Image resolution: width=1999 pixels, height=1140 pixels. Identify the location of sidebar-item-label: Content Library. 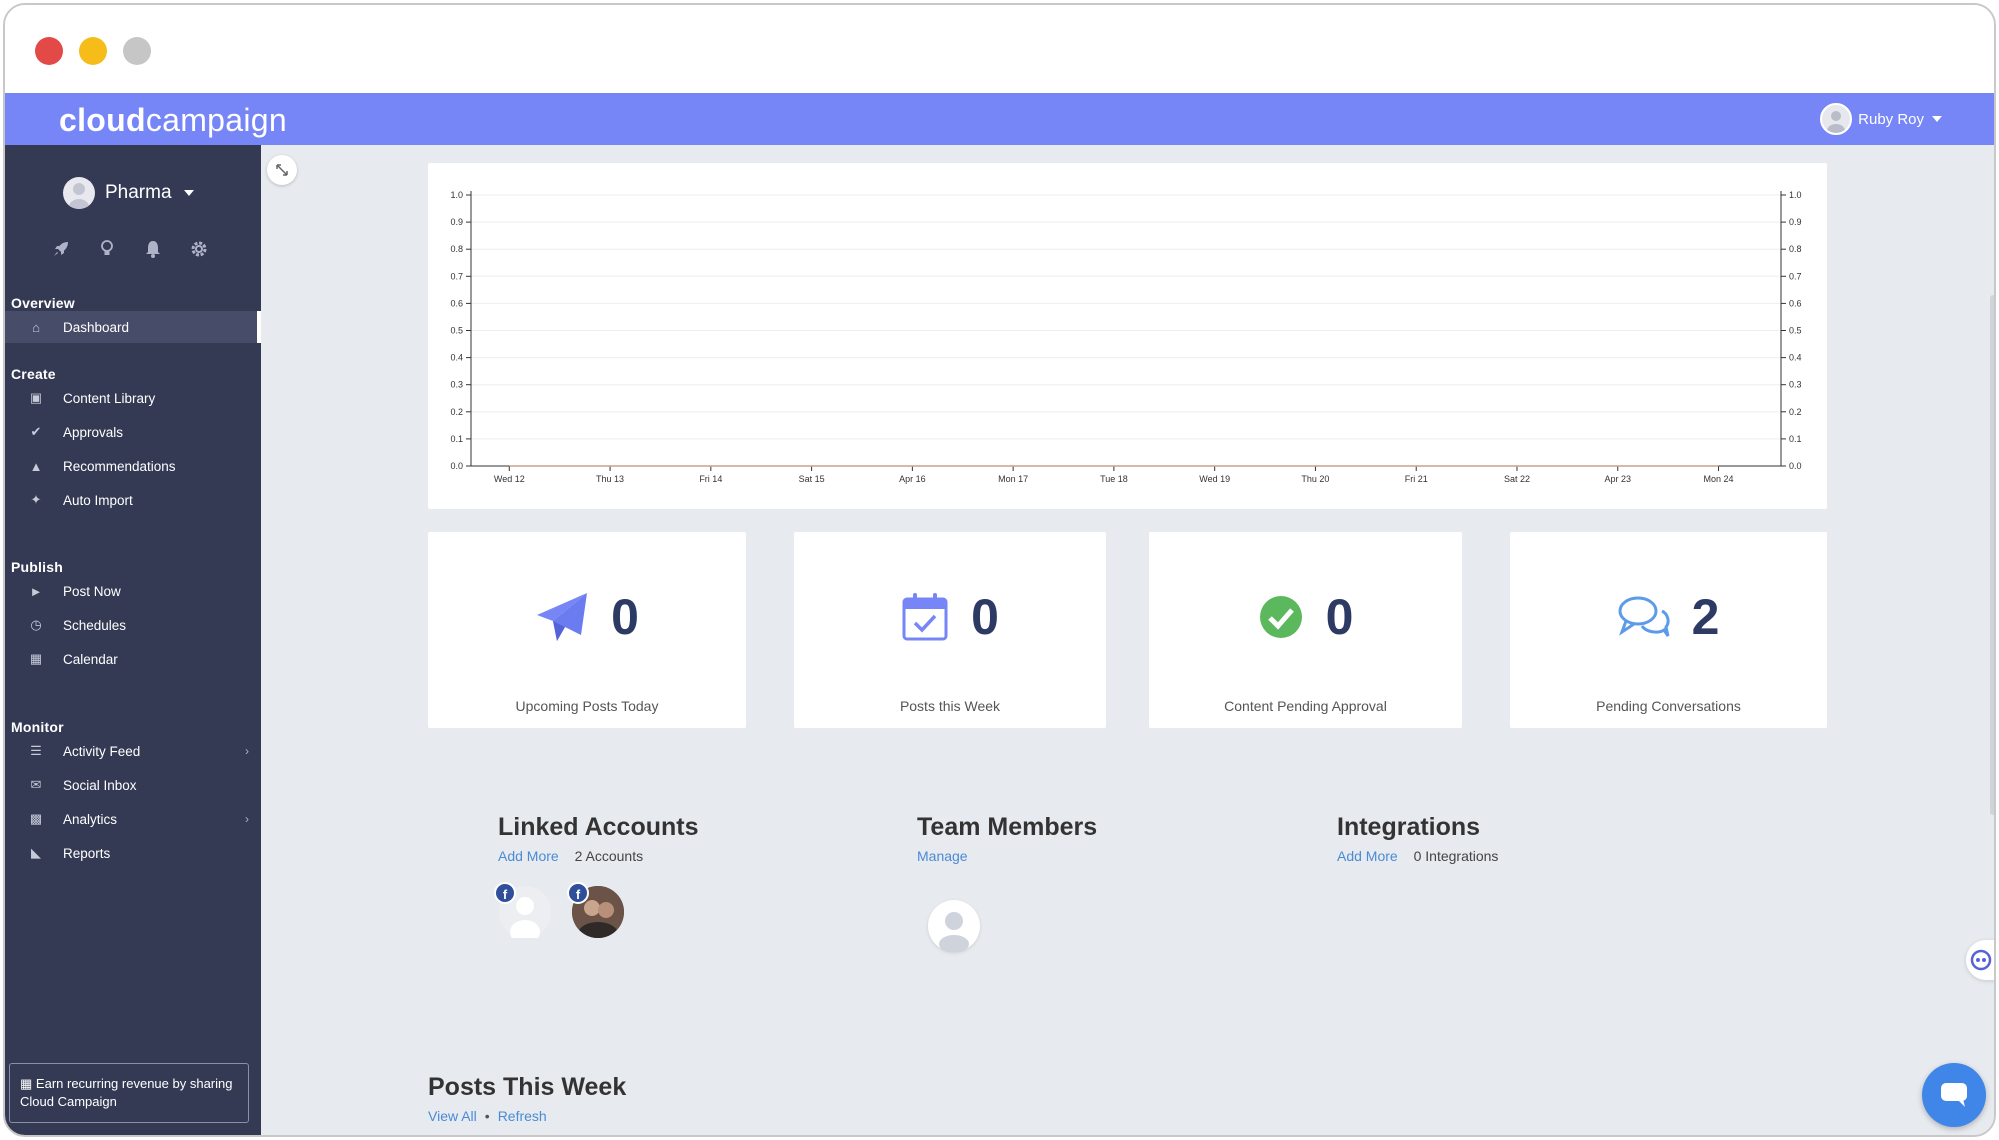
(109, 398).